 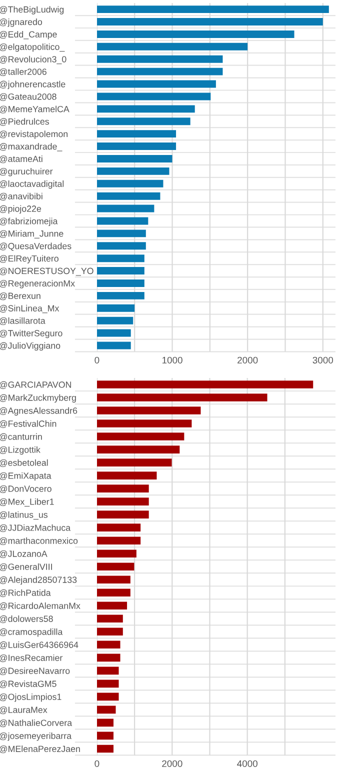 I want to click on x-tick-label: 3000, so click(x=323, y=360).